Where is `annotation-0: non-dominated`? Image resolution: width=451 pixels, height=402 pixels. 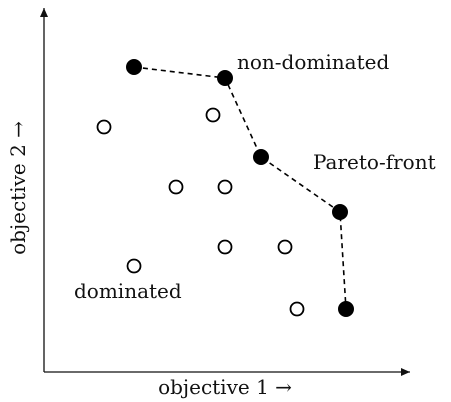 annotation-0: non-dominated is located at coordinates (313, 62).